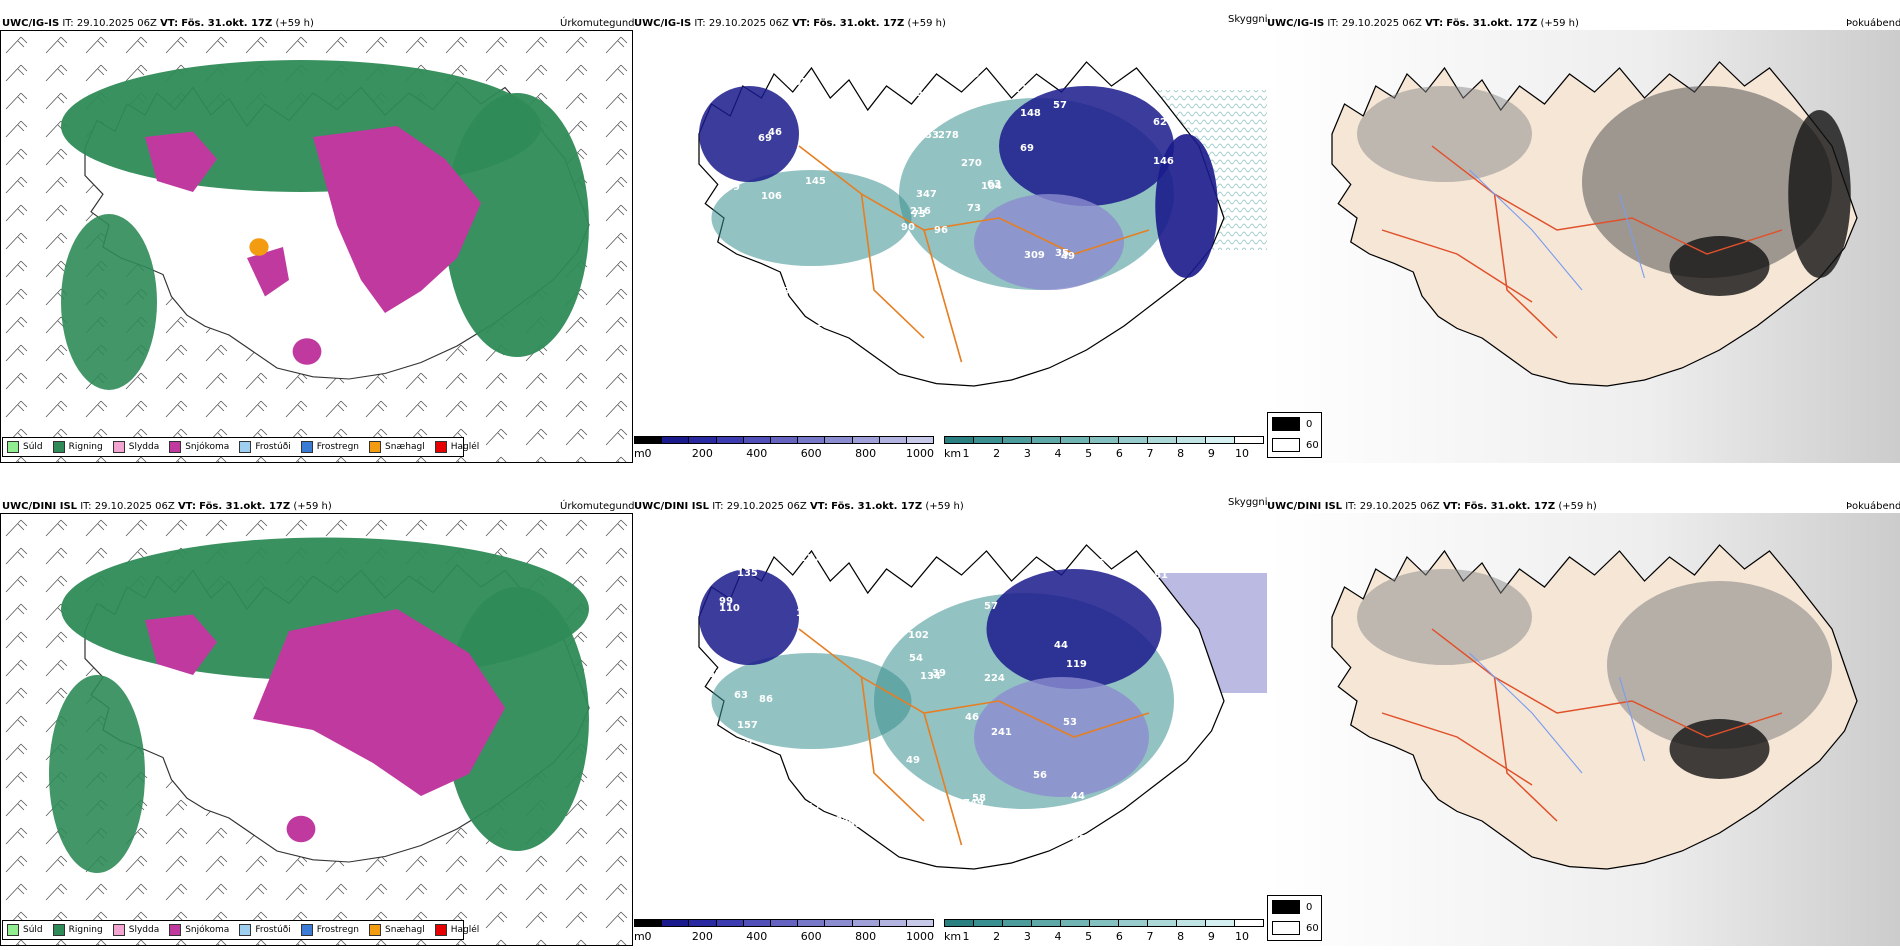  I want to click on row0-vis-valid-label: VT:, so click(801, 23).